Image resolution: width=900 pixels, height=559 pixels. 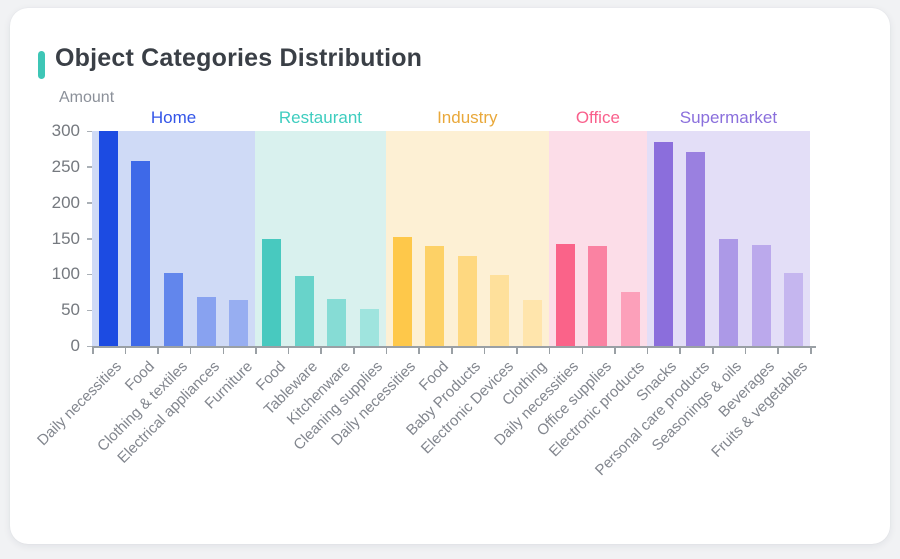 What do you see at coordinates (320, 117) in the screenshot?
I see `group-label-restaurant: Restaurant` at bounding box center [320, 117].